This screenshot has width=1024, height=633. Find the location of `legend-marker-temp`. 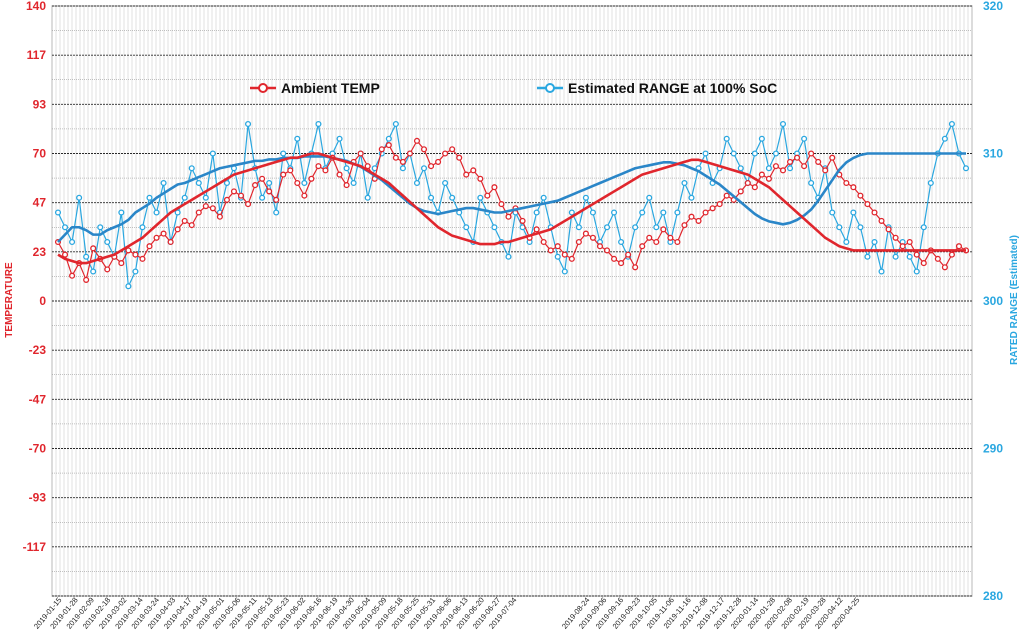

legend-marker-temp is located at coordinates (263, 88).